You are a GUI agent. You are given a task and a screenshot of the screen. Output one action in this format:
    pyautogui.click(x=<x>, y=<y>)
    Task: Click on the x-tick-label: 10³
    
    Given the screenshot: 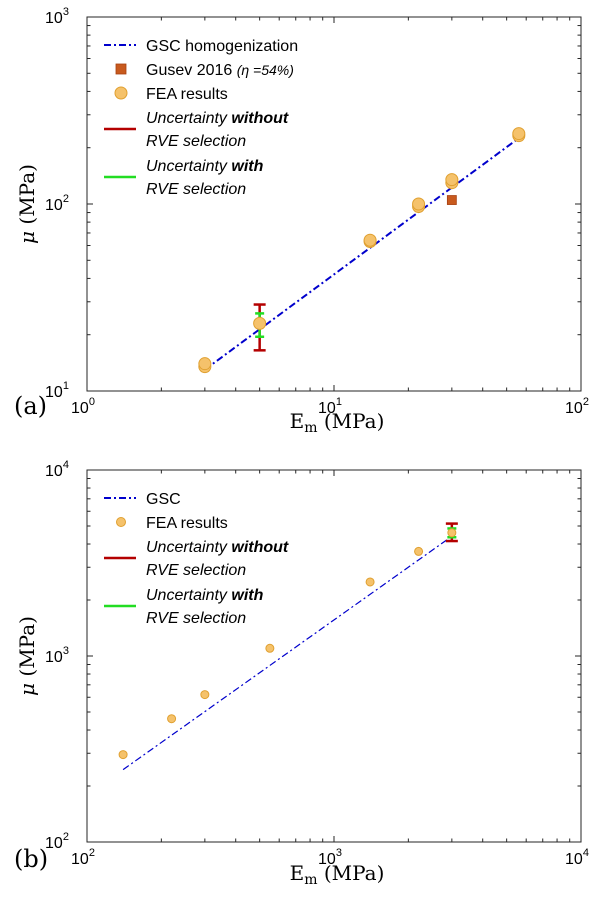 What is the action you would take?
    pyautogui.click(x=330, y=857)
    